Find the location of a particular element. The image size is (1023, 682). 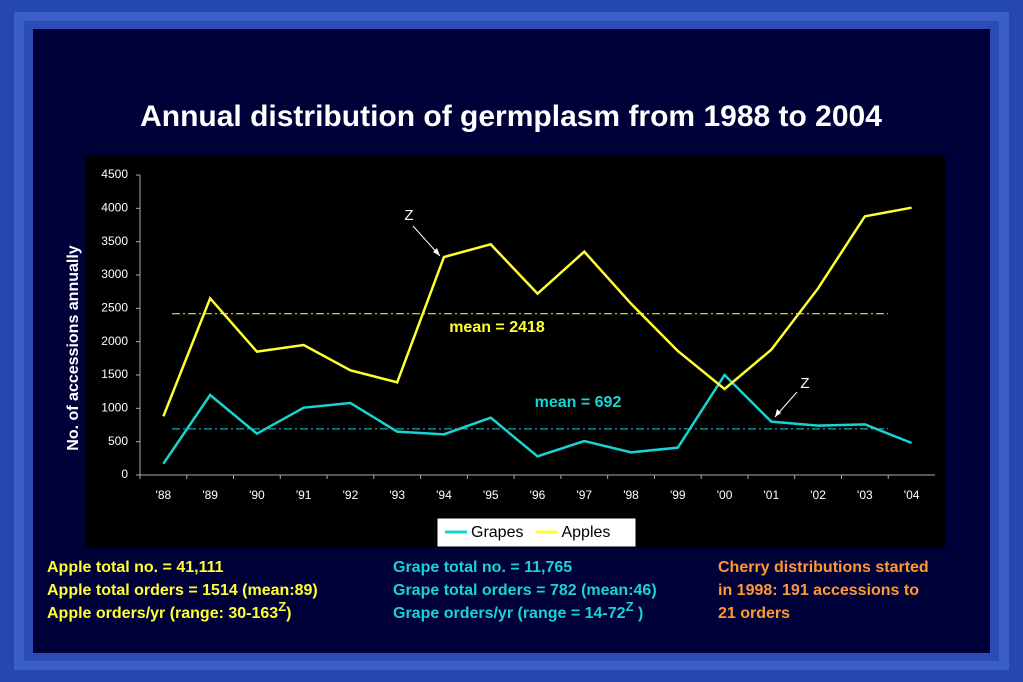

x-tick-label: '98 is located at coordinates (631, 495).